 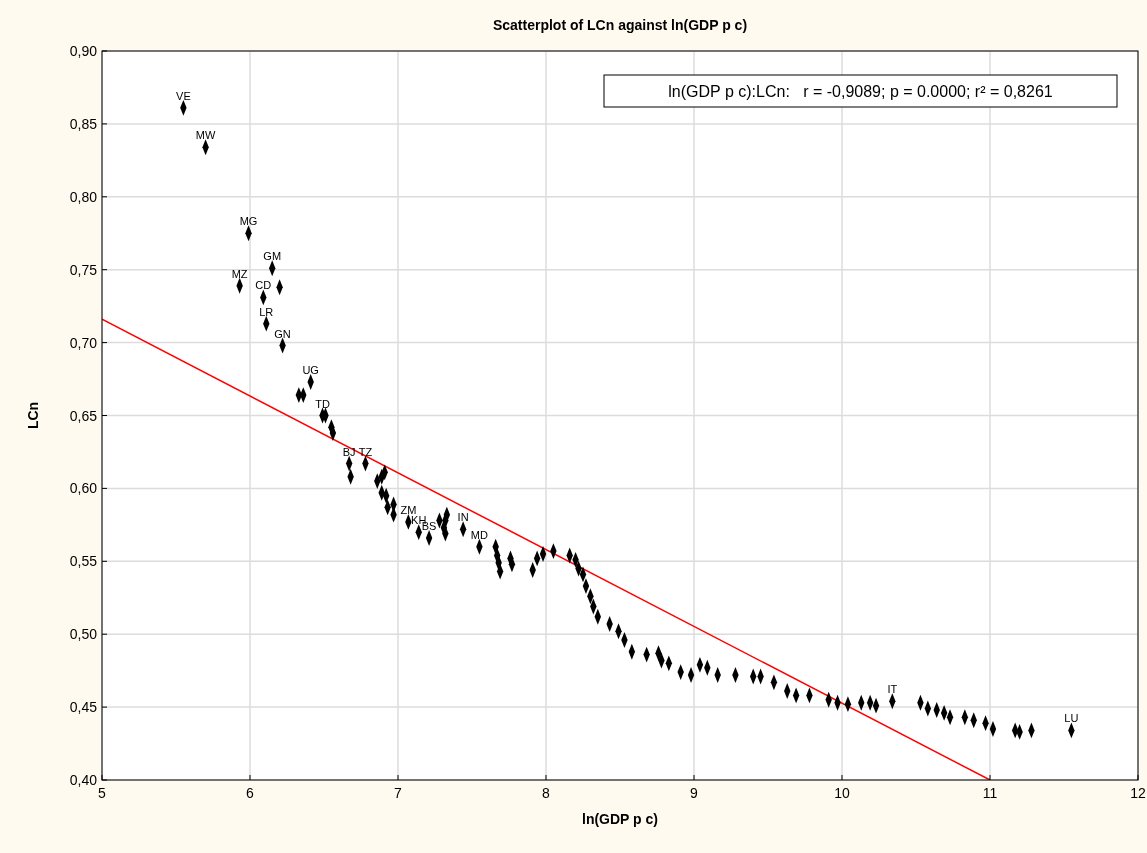 I want to click on data-label: MW, so click(x=205, y=135).